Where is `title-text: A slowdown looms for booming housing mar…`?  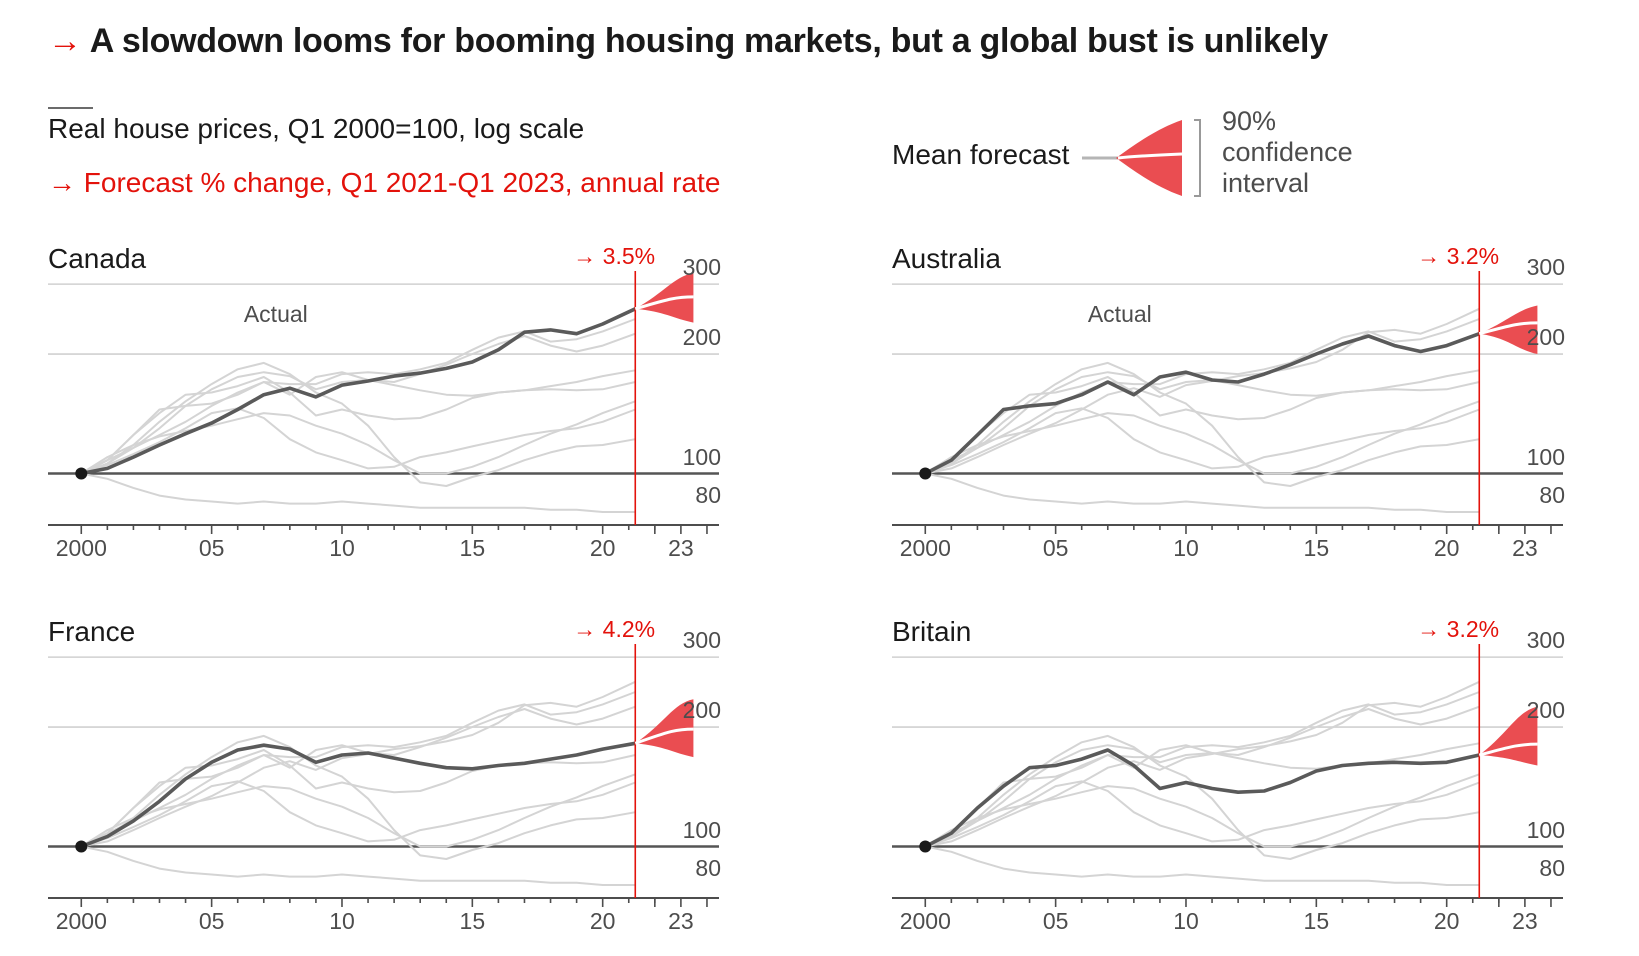
title-text: A slowdown looms for booming housing mar… is located at coordinates (708, 41).